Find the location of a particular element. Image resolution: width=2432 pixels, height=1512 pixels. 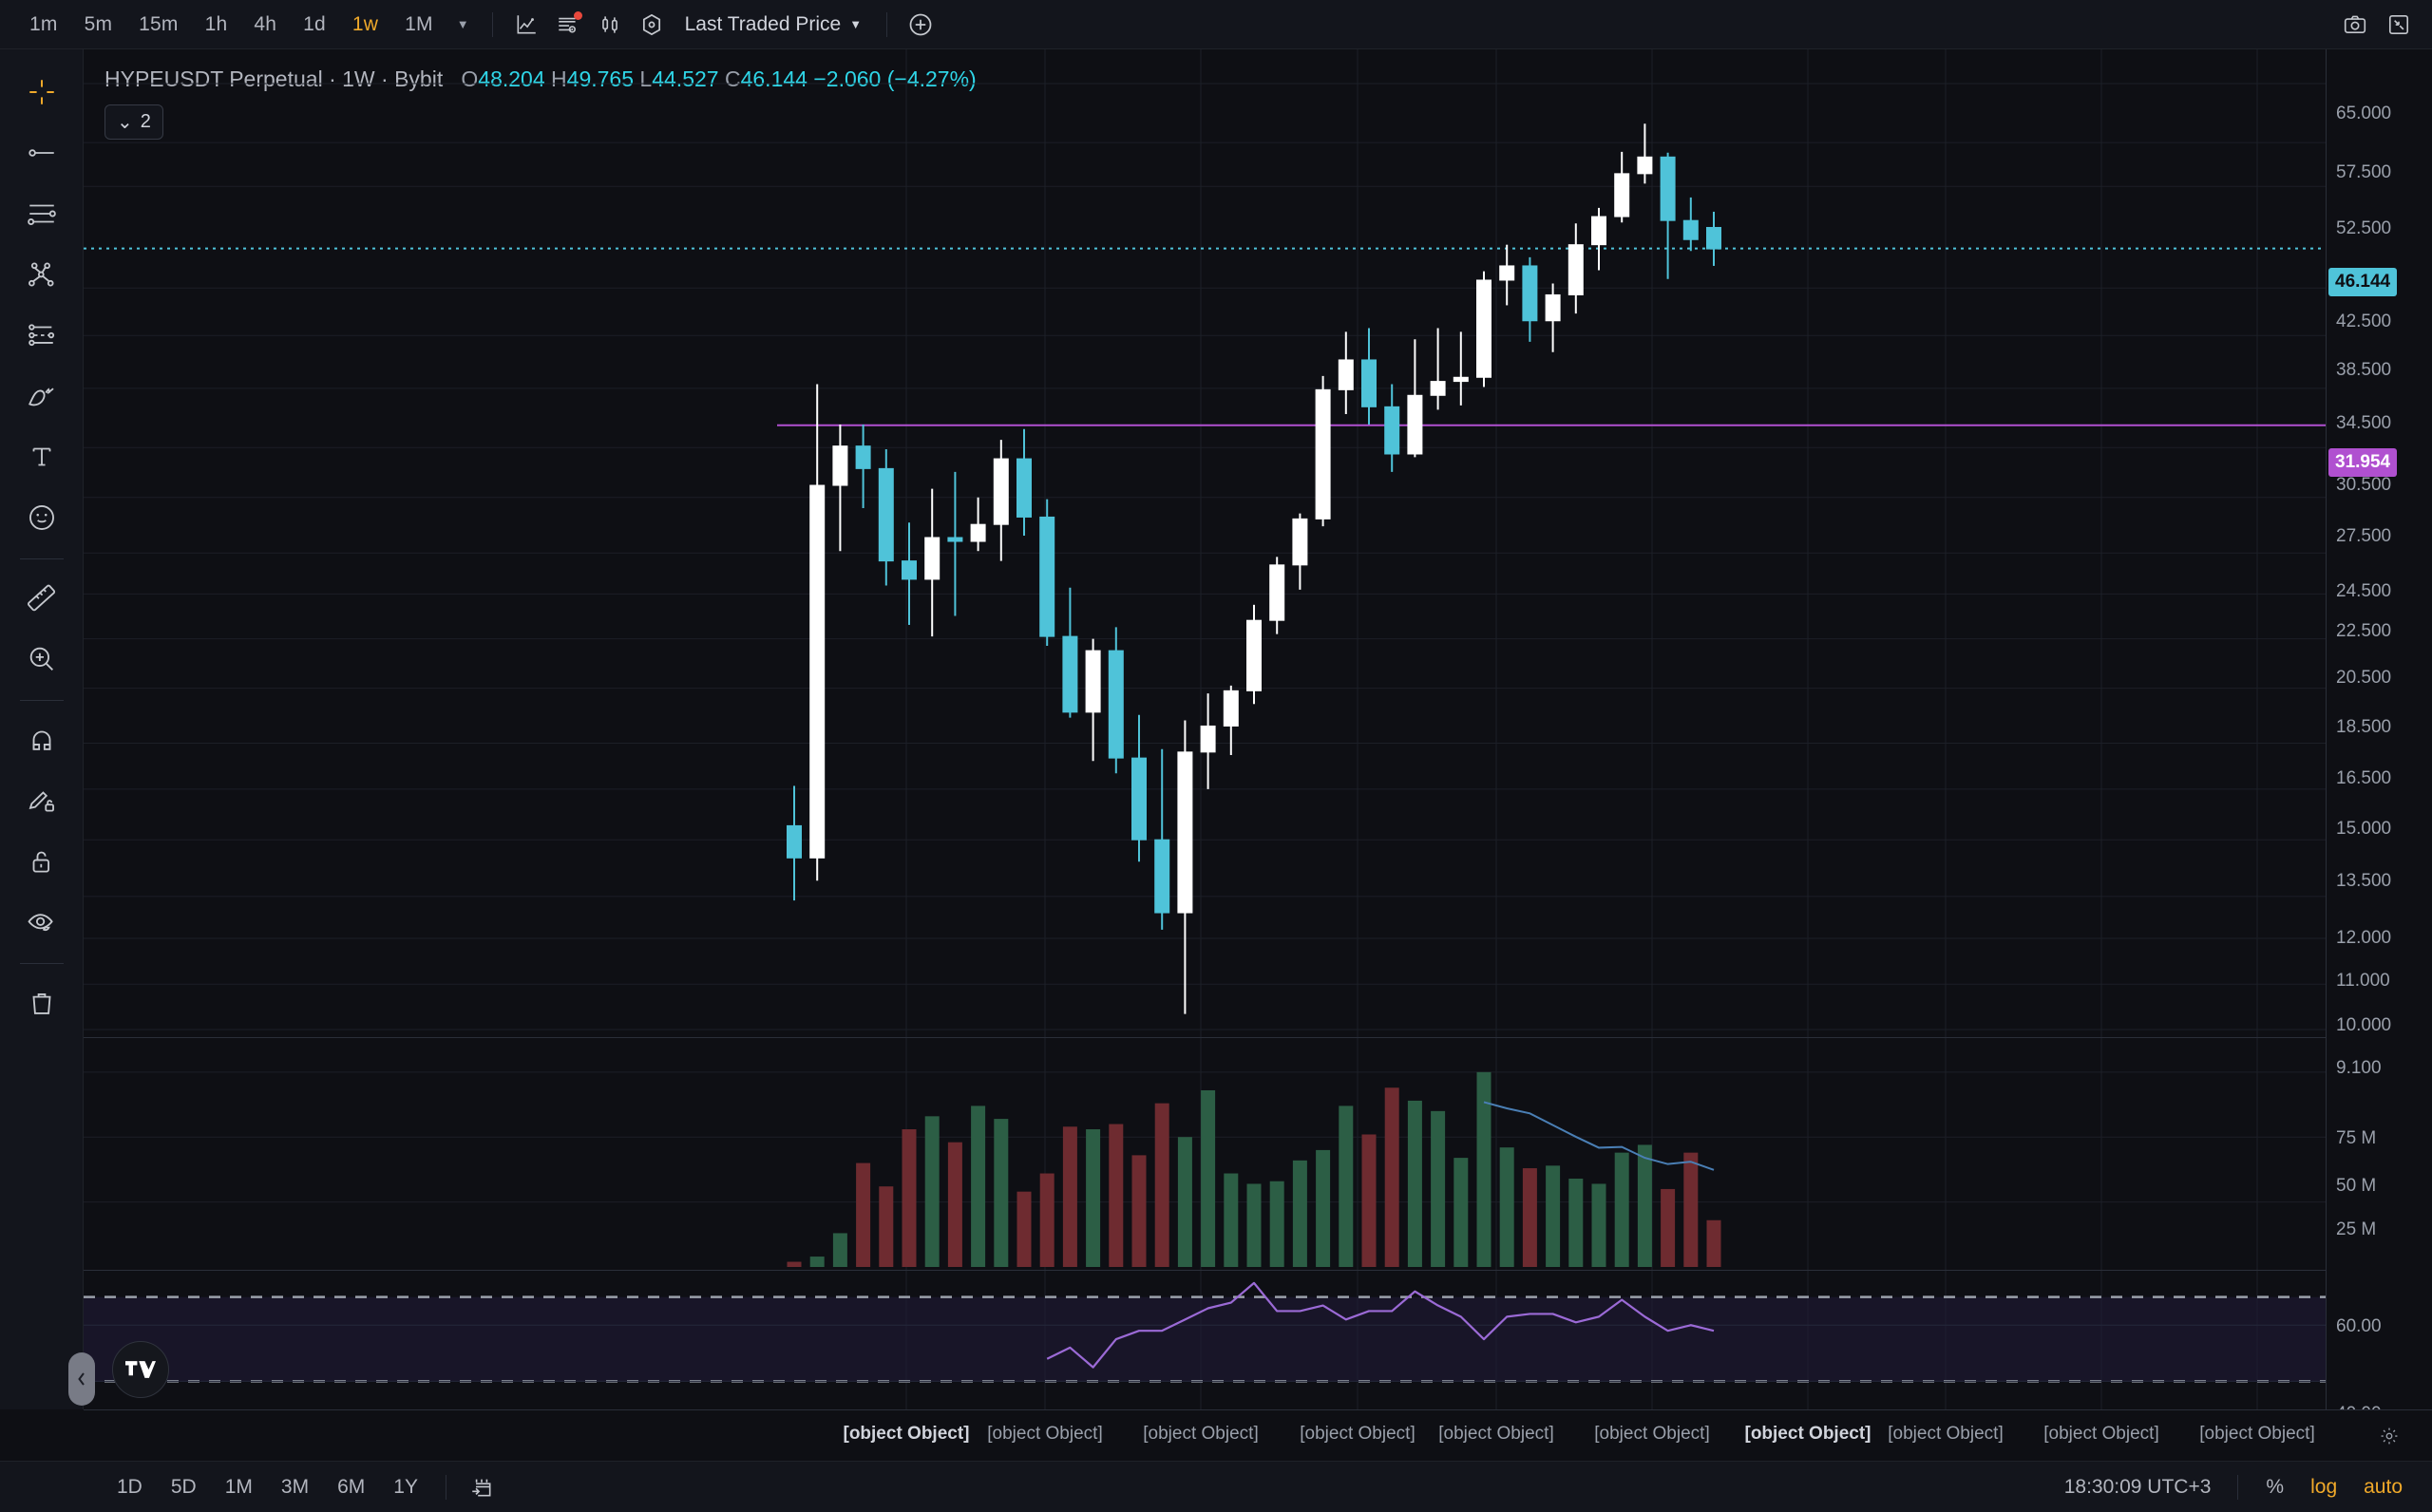

text-tool is located at coordinates (41, 457).